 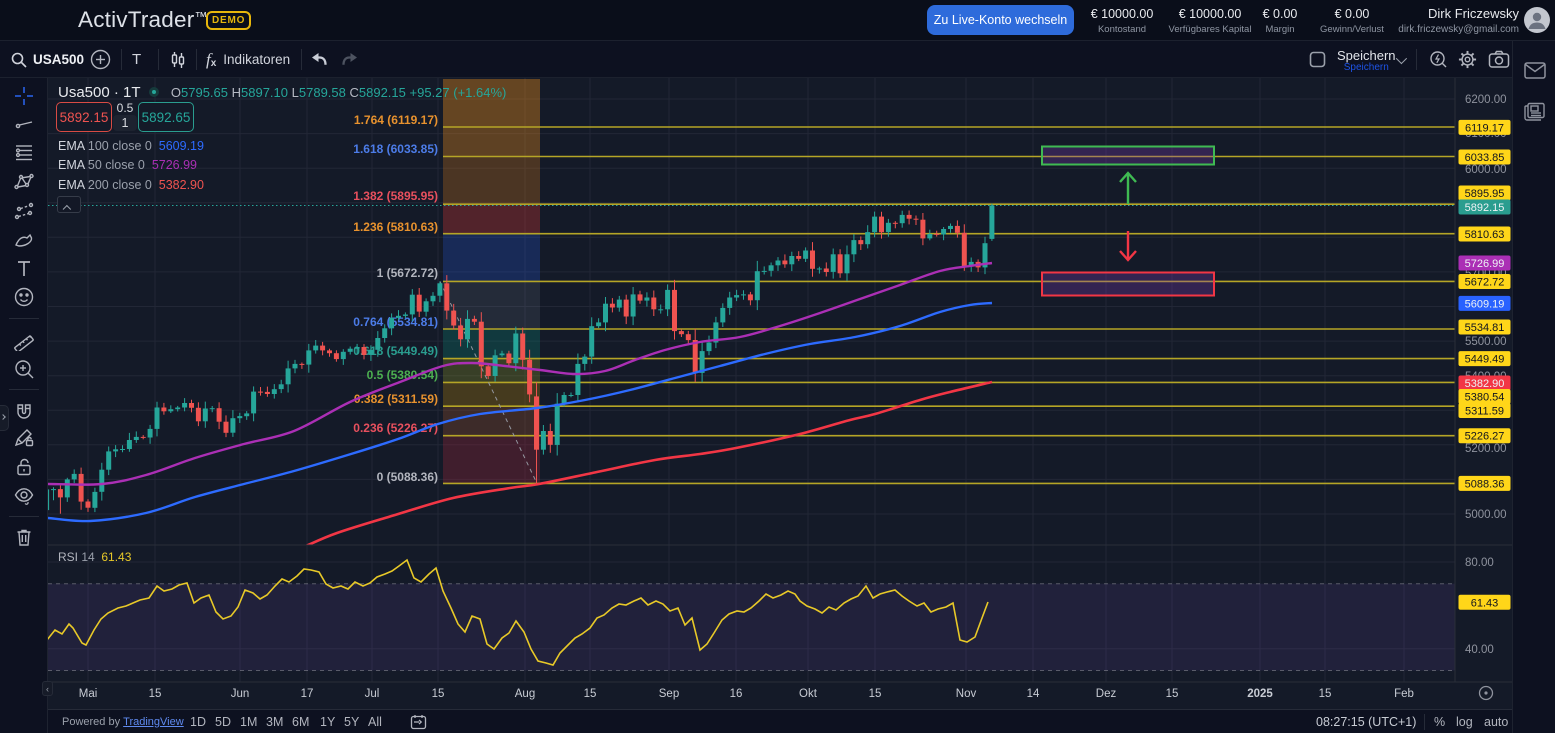 I want to click on svg-text: 14, so click(x=1033, y=694).